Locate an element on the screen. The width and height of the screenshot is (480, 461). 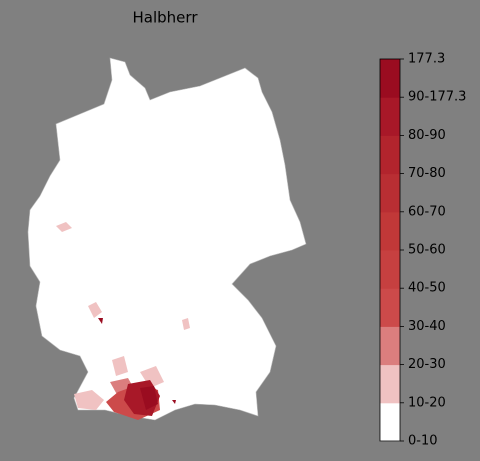
colorbar-label: 60-70 is located at coordinates (427, 211).